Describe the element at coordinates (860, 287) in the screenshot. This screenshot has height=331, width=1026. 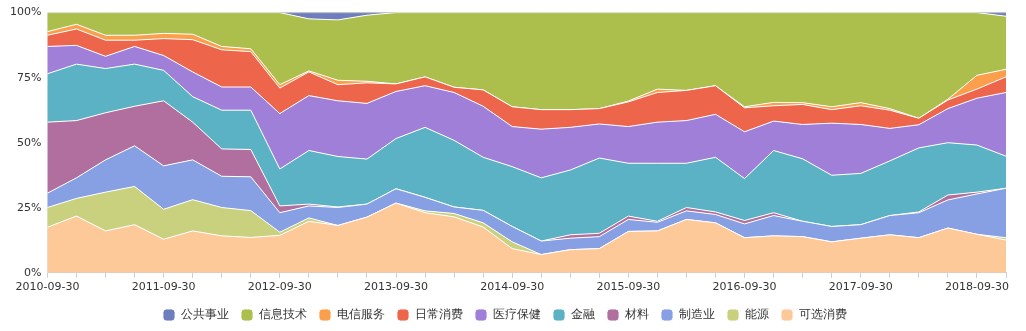
I see `x-tick-label: 2017-09-30` at that location.